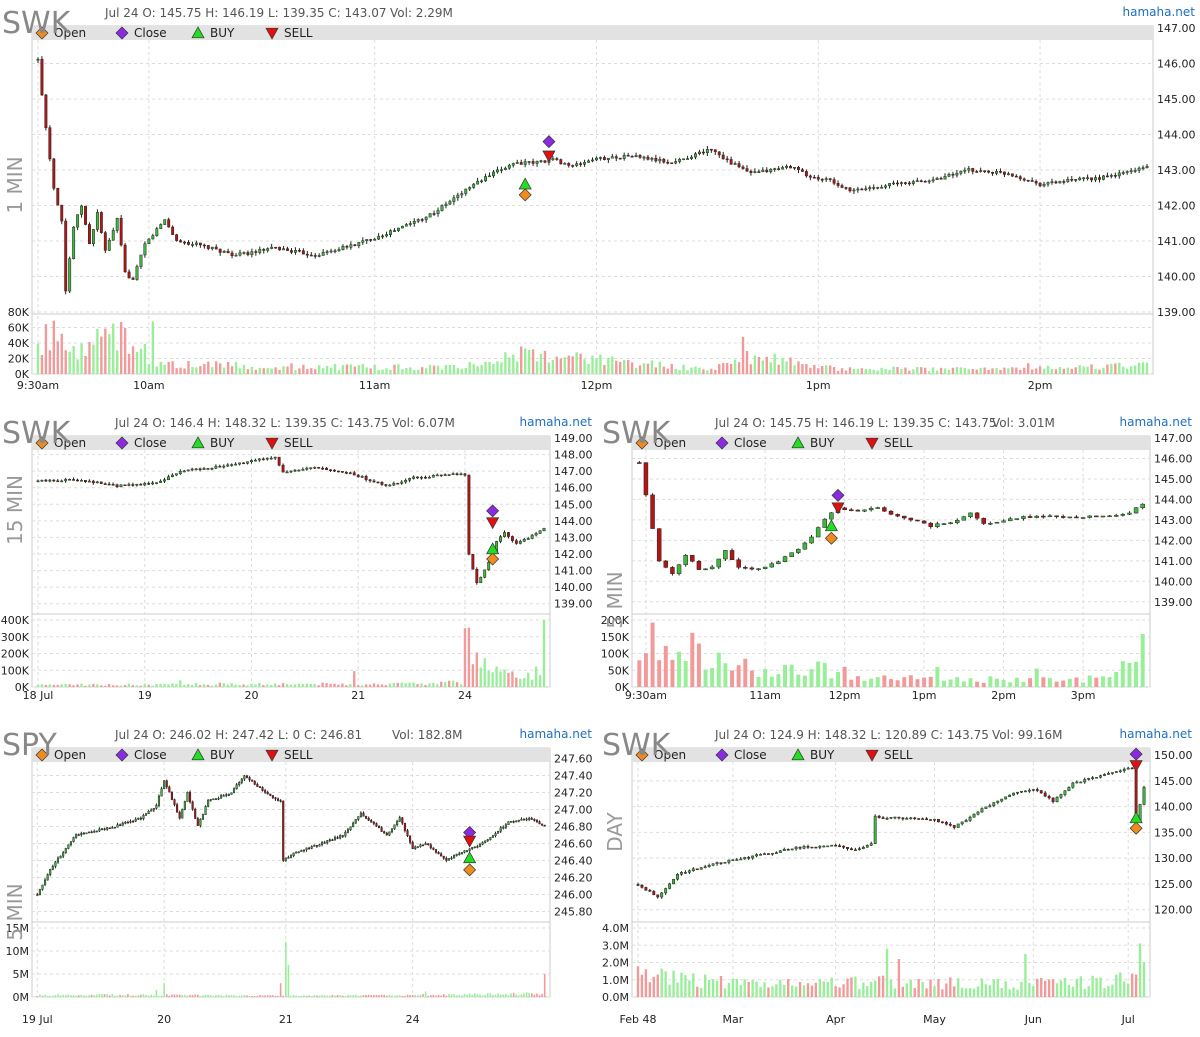 This screenshot has height=1037, width=1200. I want to click on legend-sell-label: SELL, so click(298, 755).